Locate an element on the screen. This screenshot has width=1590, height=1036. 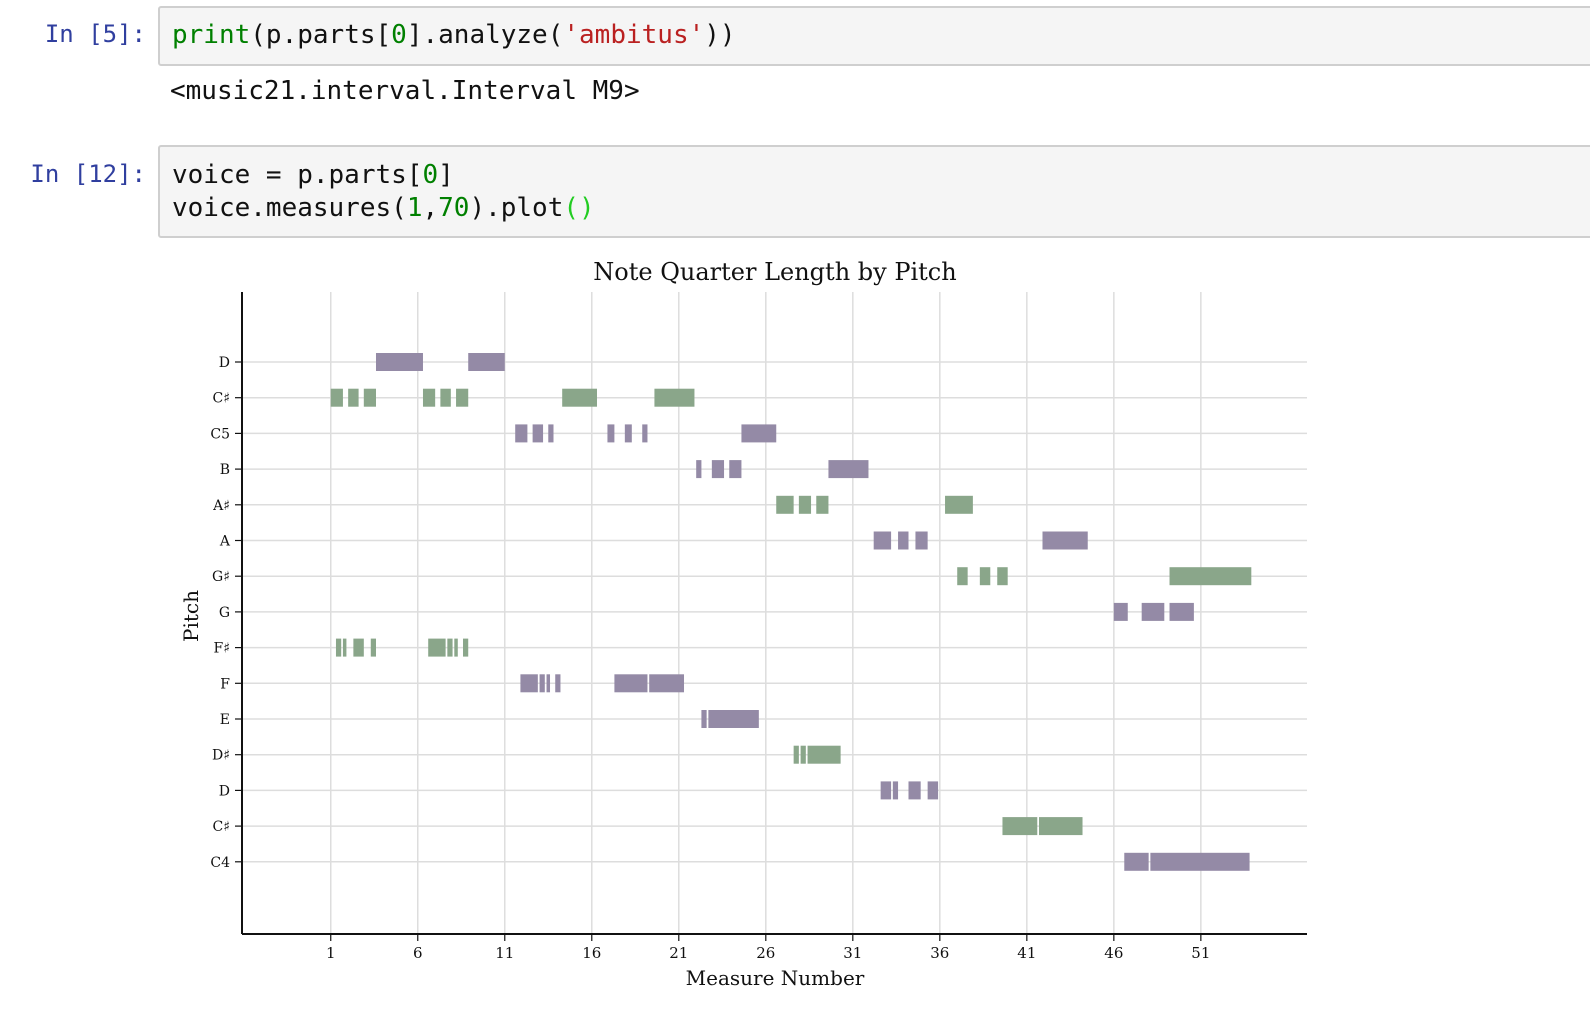
code-token: ).plot is located at coordinates (516, 208).